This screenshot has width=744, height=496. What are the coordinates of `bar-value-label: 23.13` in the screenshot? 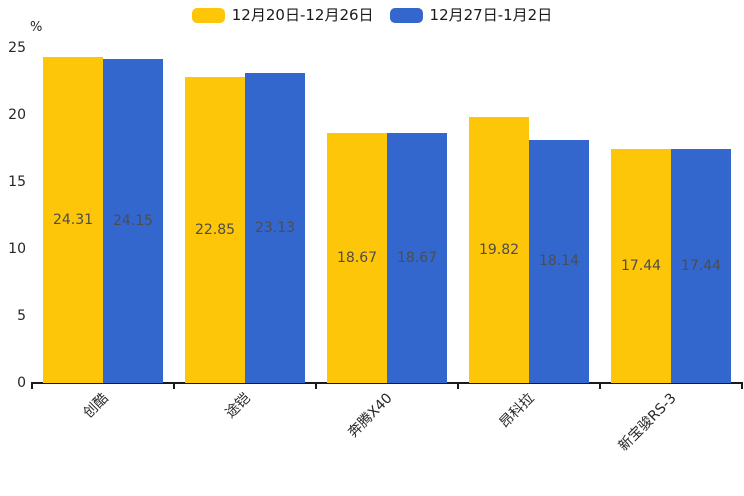 It's located at (275, 228).